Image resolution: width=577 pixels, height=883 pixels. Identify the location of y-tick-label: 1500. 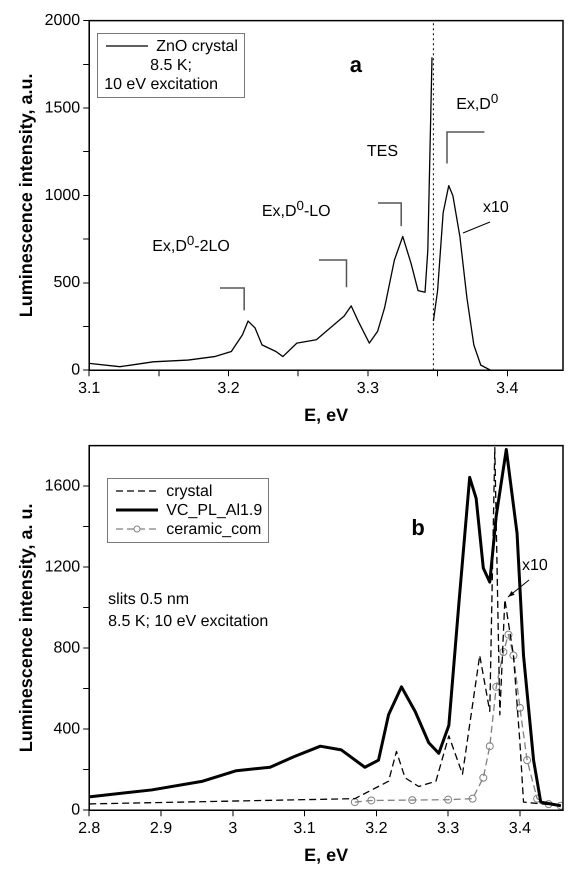
(62, 107).